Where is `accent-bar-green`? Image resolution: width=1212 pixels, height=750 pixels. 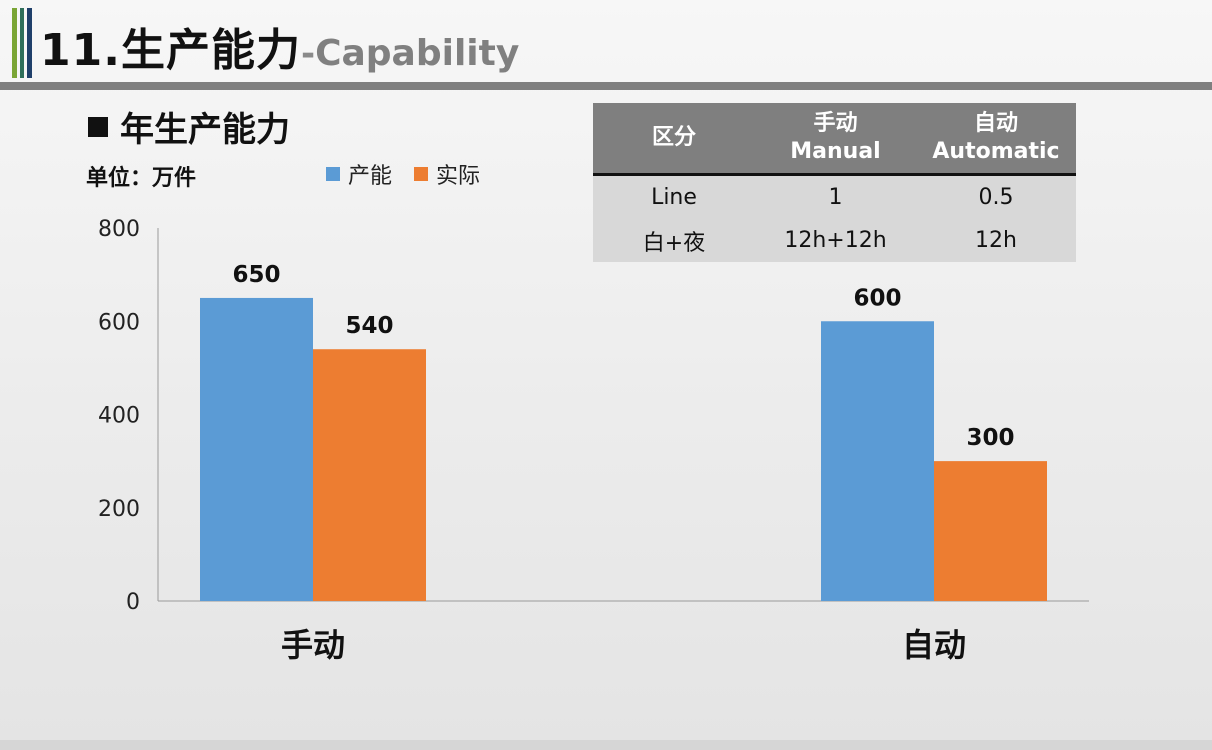
accent-bar-green is located at coordinates (14, 43).